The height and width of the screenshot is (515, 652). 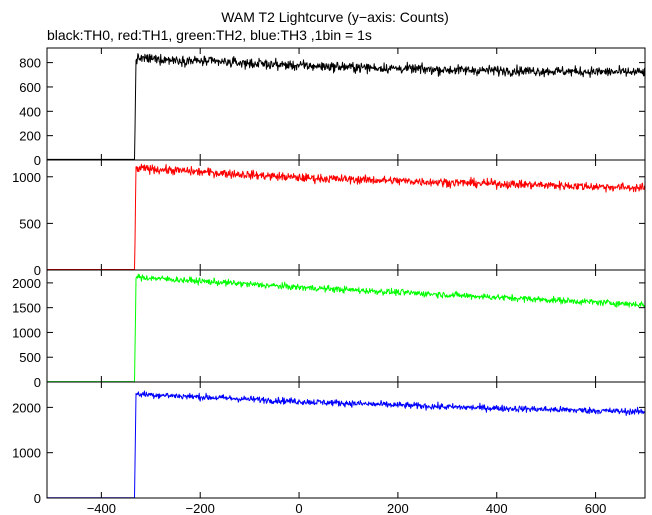 What do you see at coordinates (30, 63) in the screenshot?
I see `y-tick-label: 800` at bounding box center [30, 63].